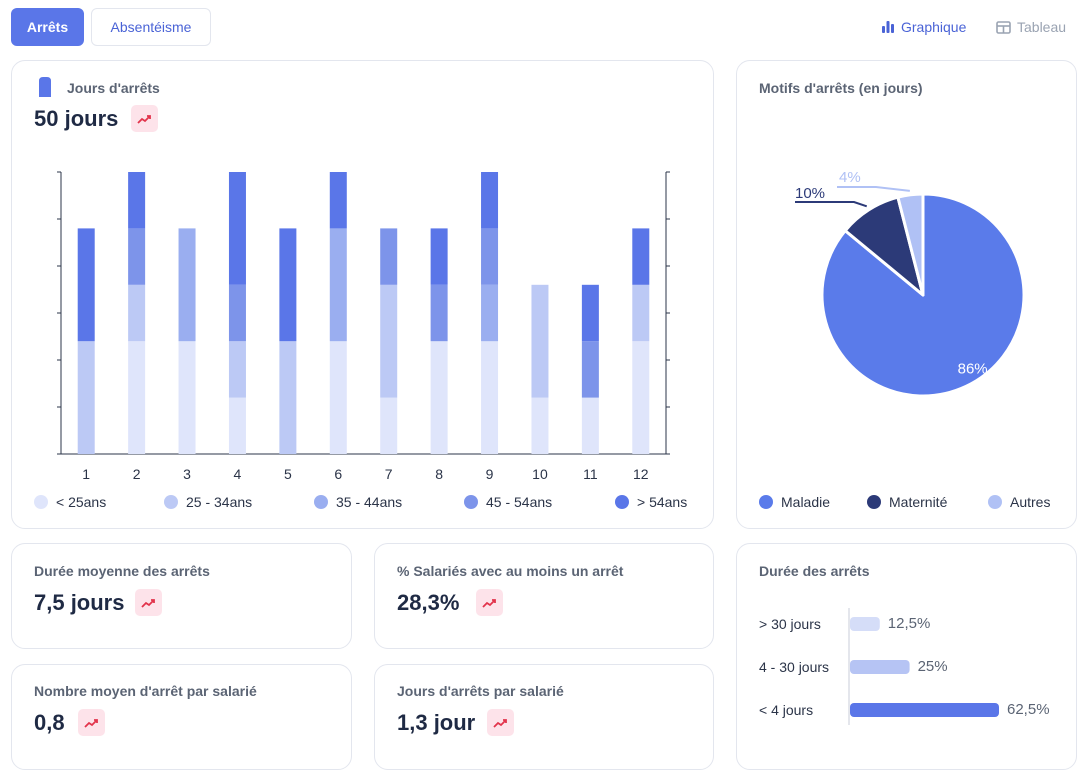  I want to click on x-tick-label: 7, so click(389, 474).